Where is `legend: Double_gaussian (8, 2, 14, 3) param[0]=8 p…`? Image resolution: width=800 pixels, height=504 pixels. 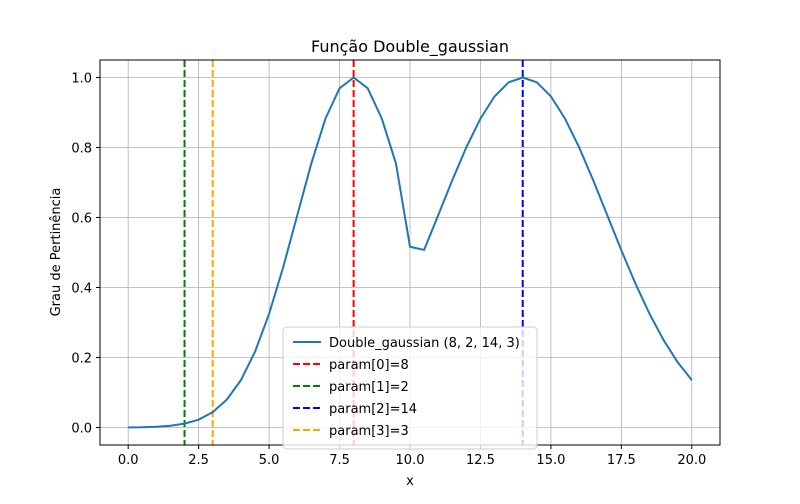
legend: Double_gaussian (8, 2, 14, 3) param[0]=8 p… is located at coordinates (410, 388).